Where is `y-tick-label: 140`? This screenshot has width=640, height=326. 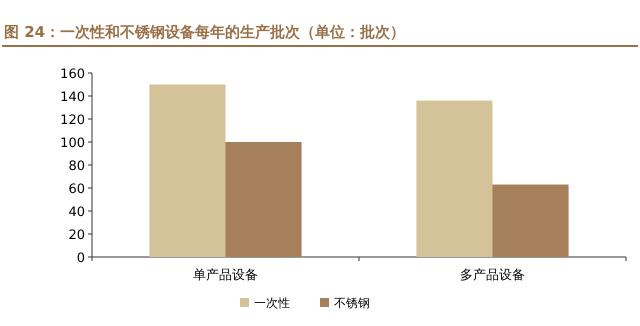
y-tick-label: 140 is located at coordinates (72, 97).